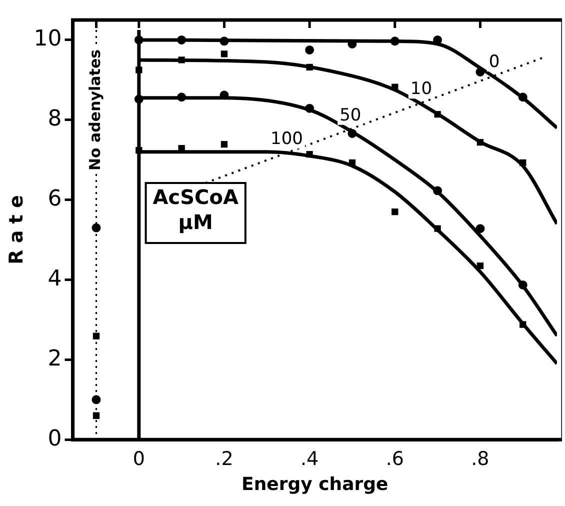  What do you see at coordinates (55, 119) in the screenshot?
I see `y-tick-label: 8` at bounding box center [55, 119].